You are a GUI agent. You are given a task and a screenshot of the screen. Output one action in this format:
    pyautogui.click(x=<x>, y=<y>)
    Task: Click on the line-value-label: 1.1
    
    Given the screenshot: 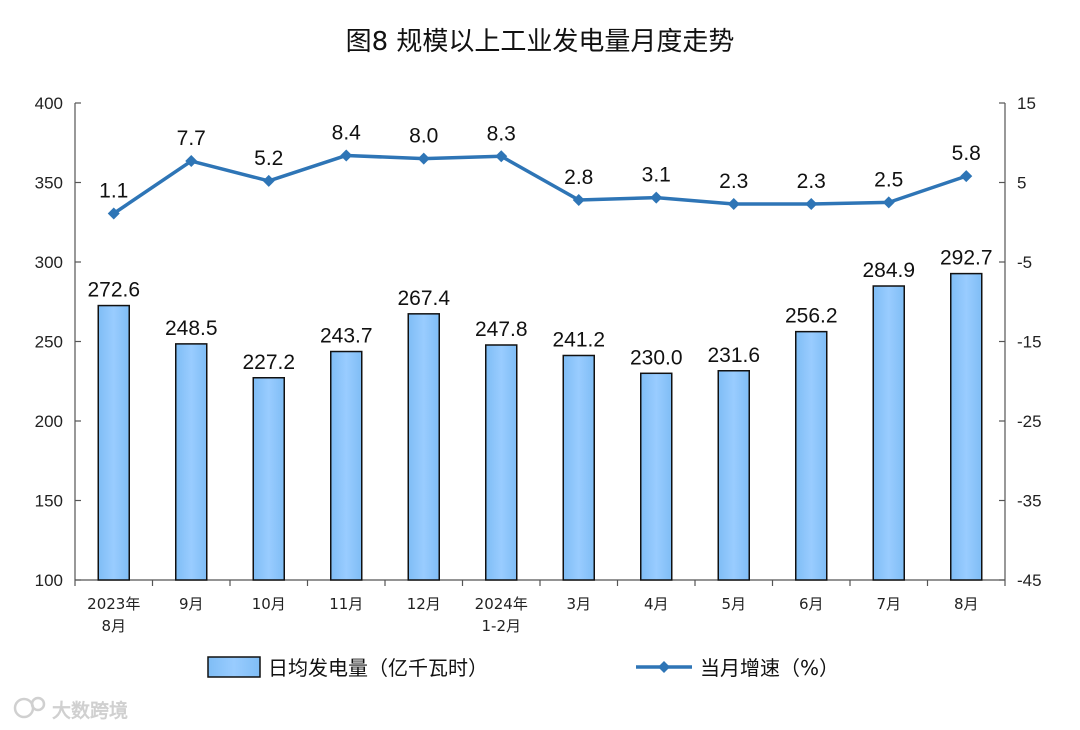 What is the action you would take?
    pyautogui.click(x=113, y=191)
    